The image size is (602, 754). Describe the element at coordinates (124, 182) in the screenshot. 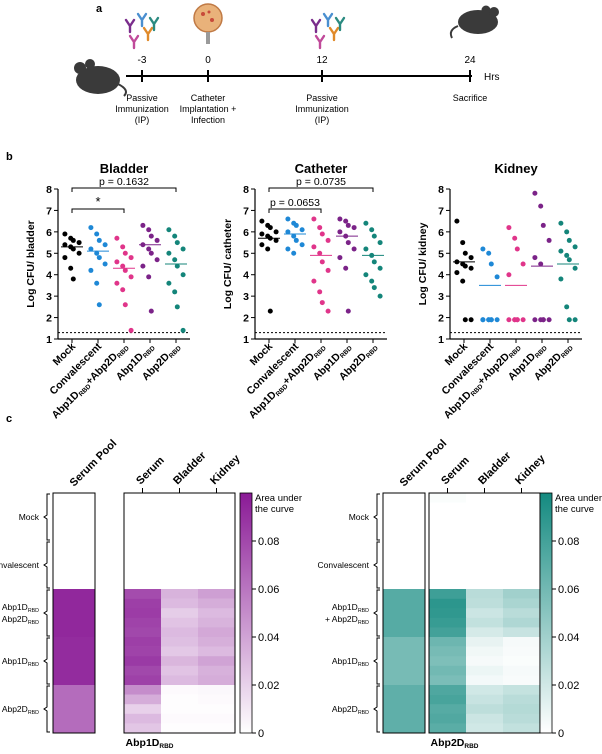

I see `significance-label: p = 0.1632` at that location.